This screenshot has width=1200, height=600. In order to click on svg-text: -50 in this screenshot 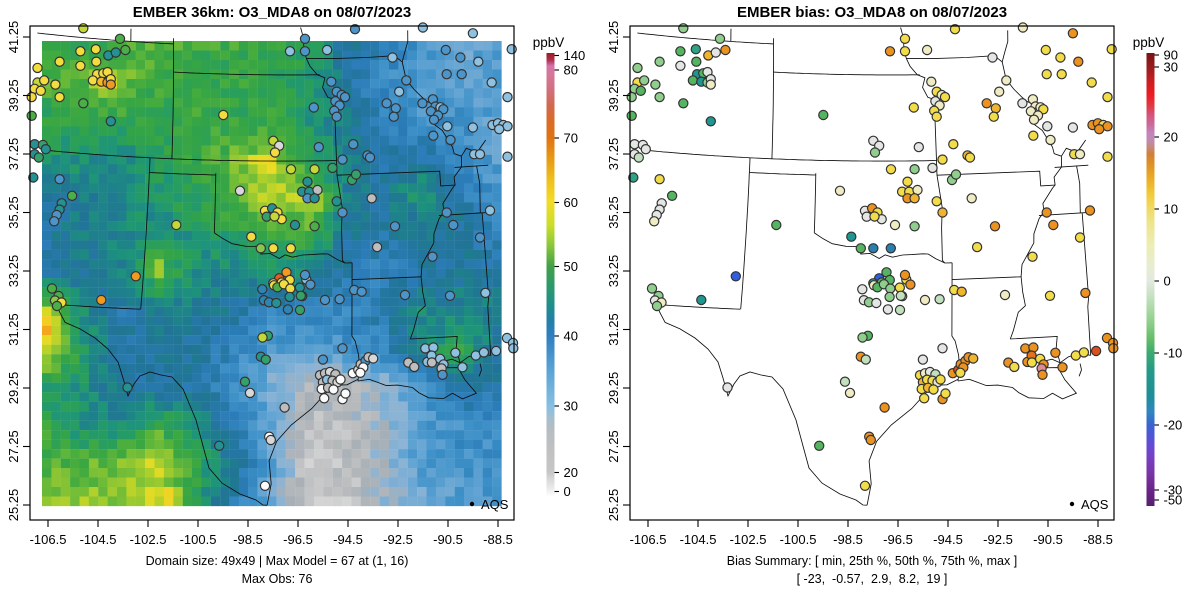, I will do `click(1173, 500)`.